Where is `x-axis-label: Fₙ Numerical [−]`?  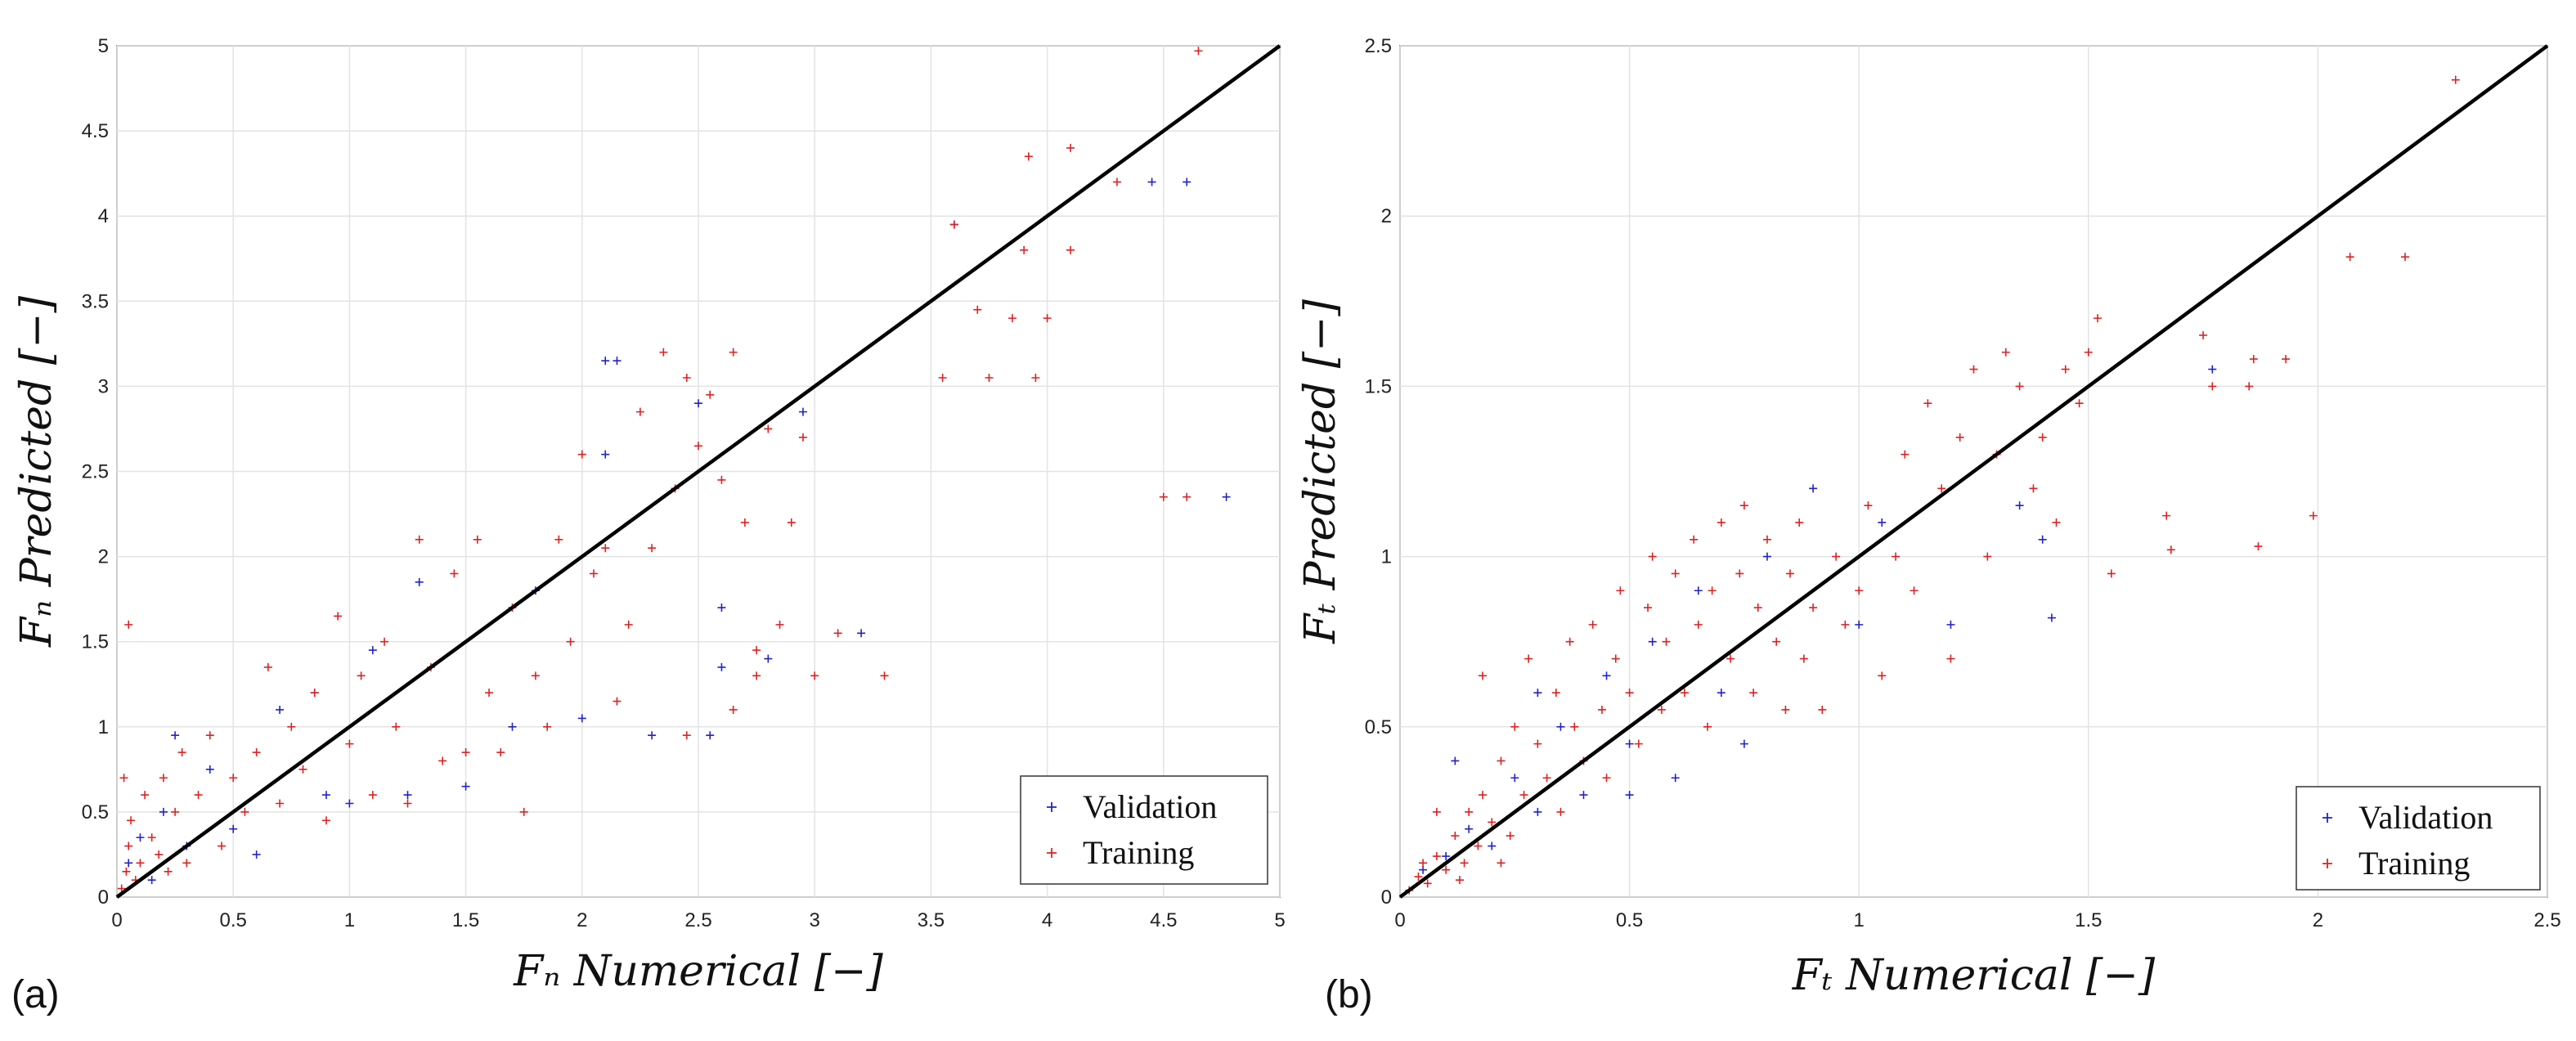 x-axis-label: Fₙ Numerical [−] is located at coordinates (698, 972).